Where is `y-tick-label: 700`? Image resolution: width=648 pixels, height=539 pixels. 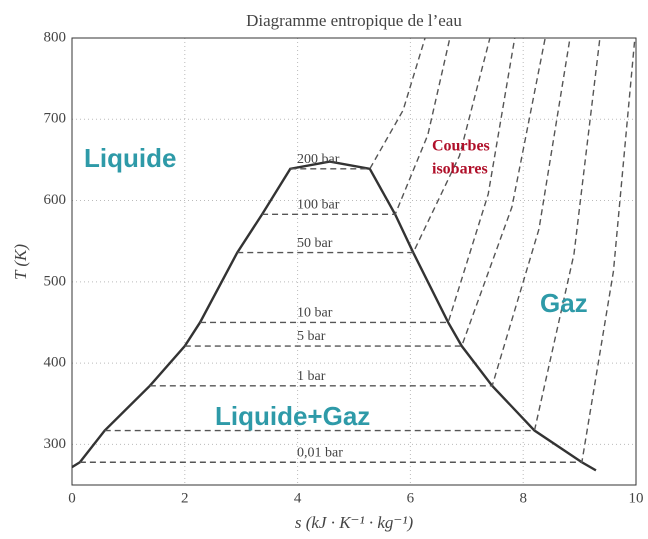
y-tick-label: 700 is located at coordinates (55, 119).